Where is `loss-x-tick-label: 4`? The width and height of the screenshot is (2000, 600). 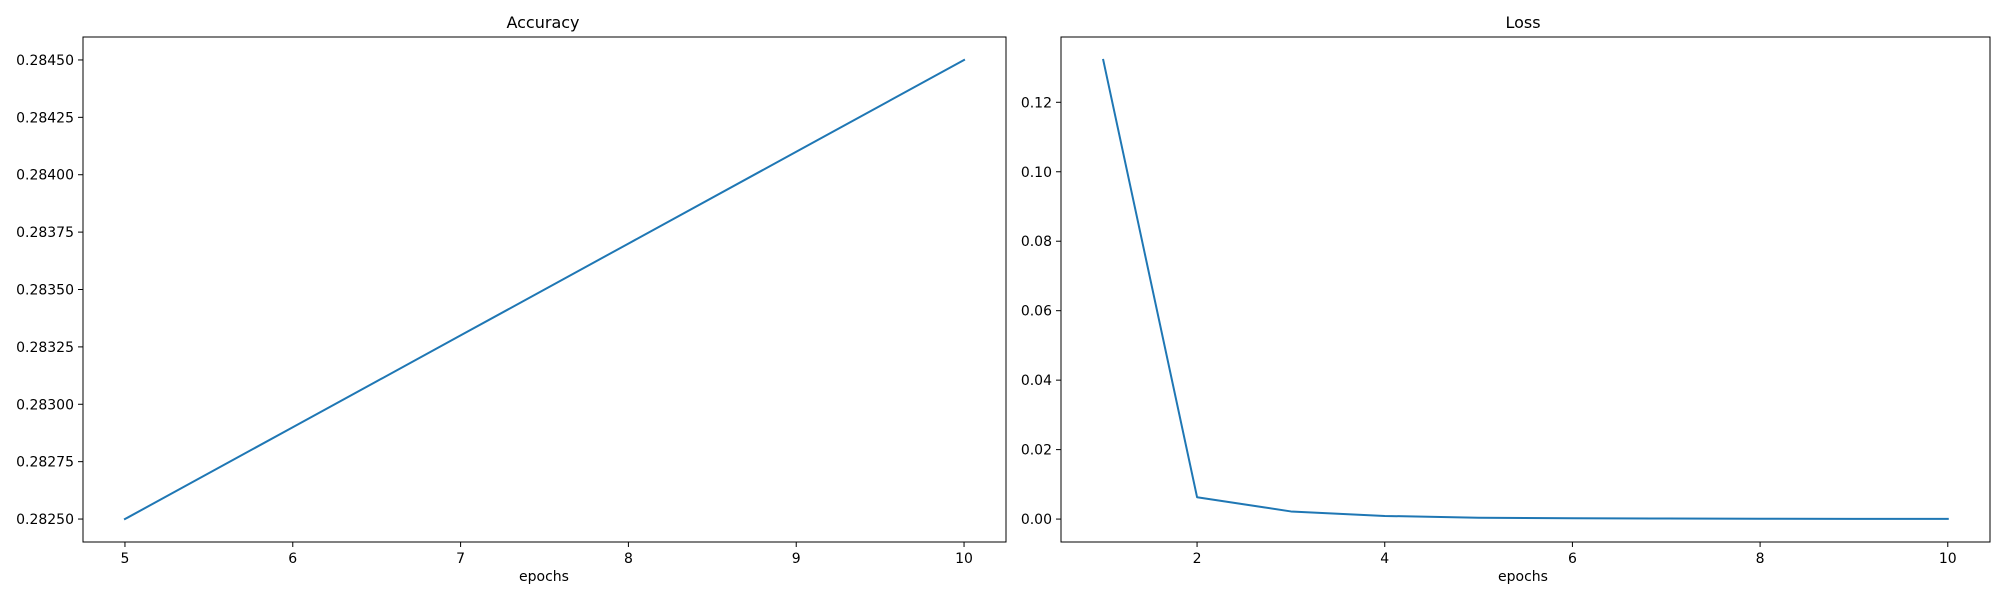 loss-x-tick-label: 4 is located at coordinates (1384, 559).